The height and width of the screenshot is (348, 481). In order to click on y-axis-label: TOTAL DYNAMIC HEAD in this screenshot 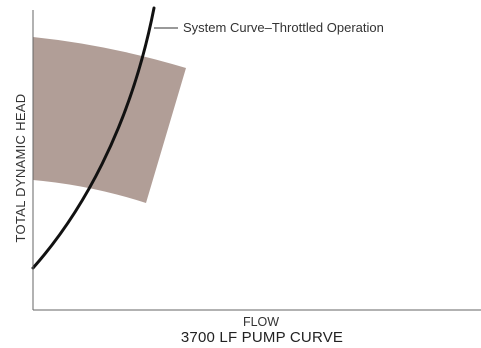, I will do `click(20, 168)`.